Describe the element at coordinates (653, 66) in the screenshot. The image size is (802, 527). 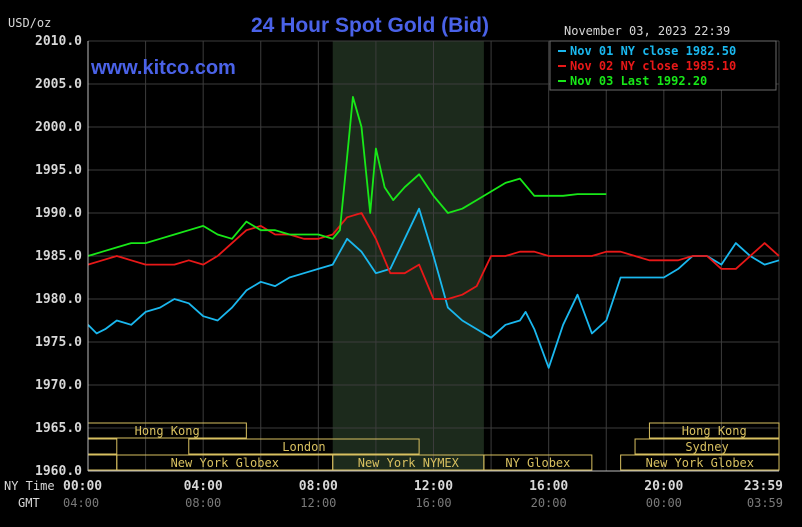
I see `legend-entry: Nov 02 NY close 1985.10` at that location.